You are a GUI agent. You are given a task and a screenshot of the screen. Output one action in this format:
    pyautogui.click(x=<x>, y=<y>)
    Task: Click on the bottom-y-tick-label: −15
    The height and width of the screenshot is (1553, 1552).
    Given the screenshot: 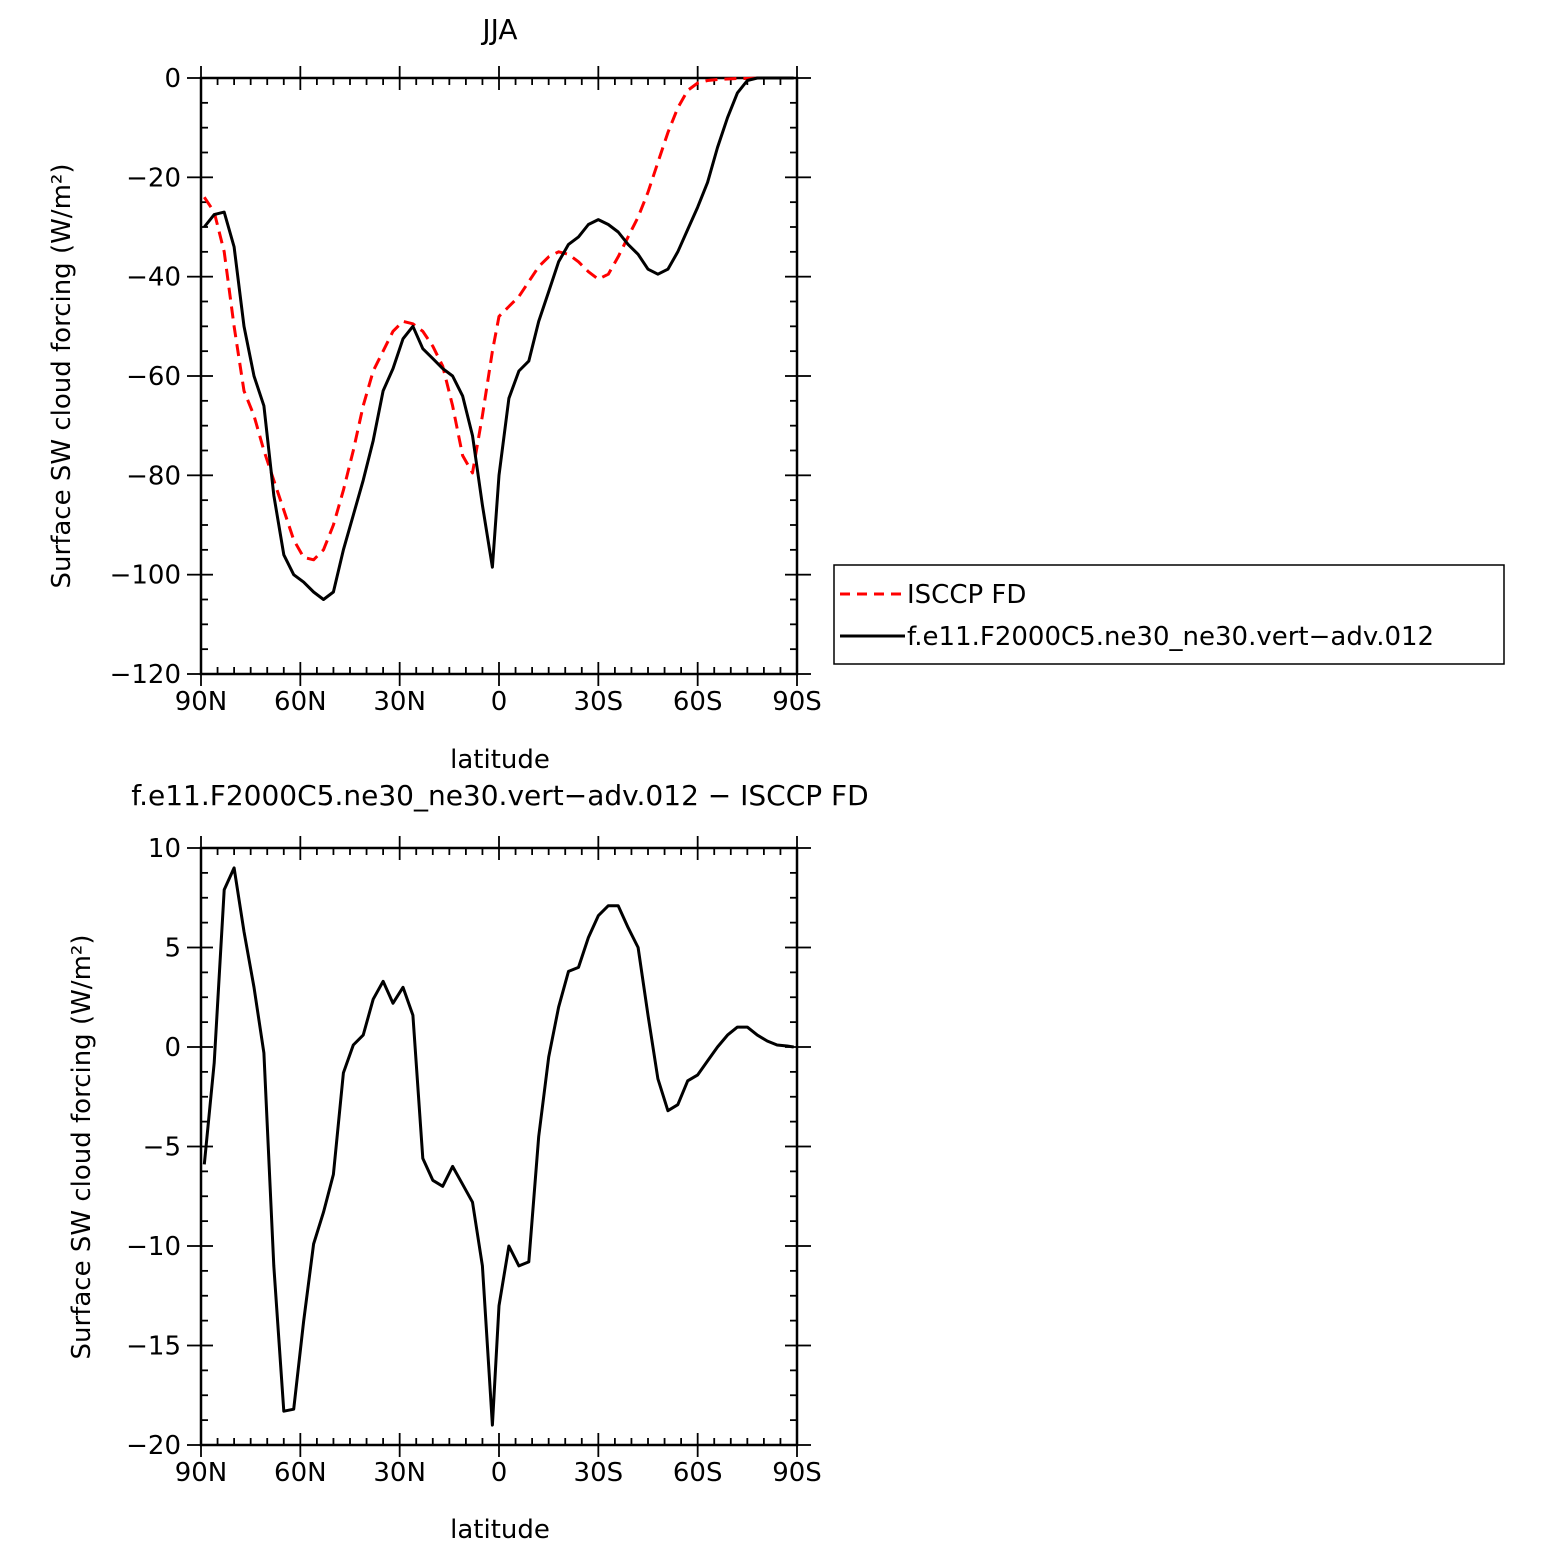 What is the action you would take?
    pyautogui.click(x=153, y=1347)
    